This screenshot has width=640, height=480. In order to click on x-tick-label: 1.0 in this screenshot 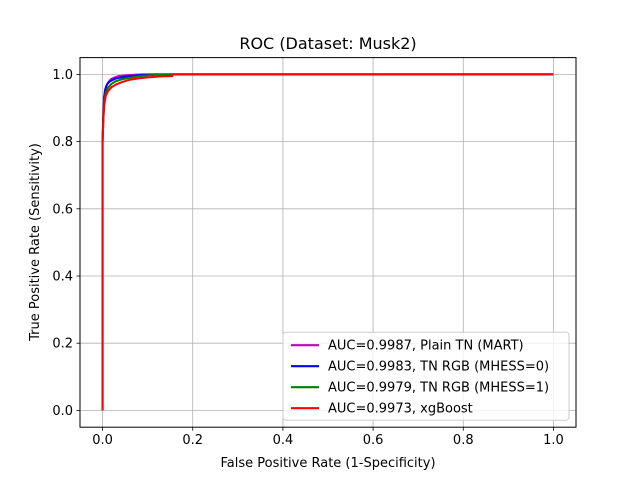, I will do `click(553, 440)`.